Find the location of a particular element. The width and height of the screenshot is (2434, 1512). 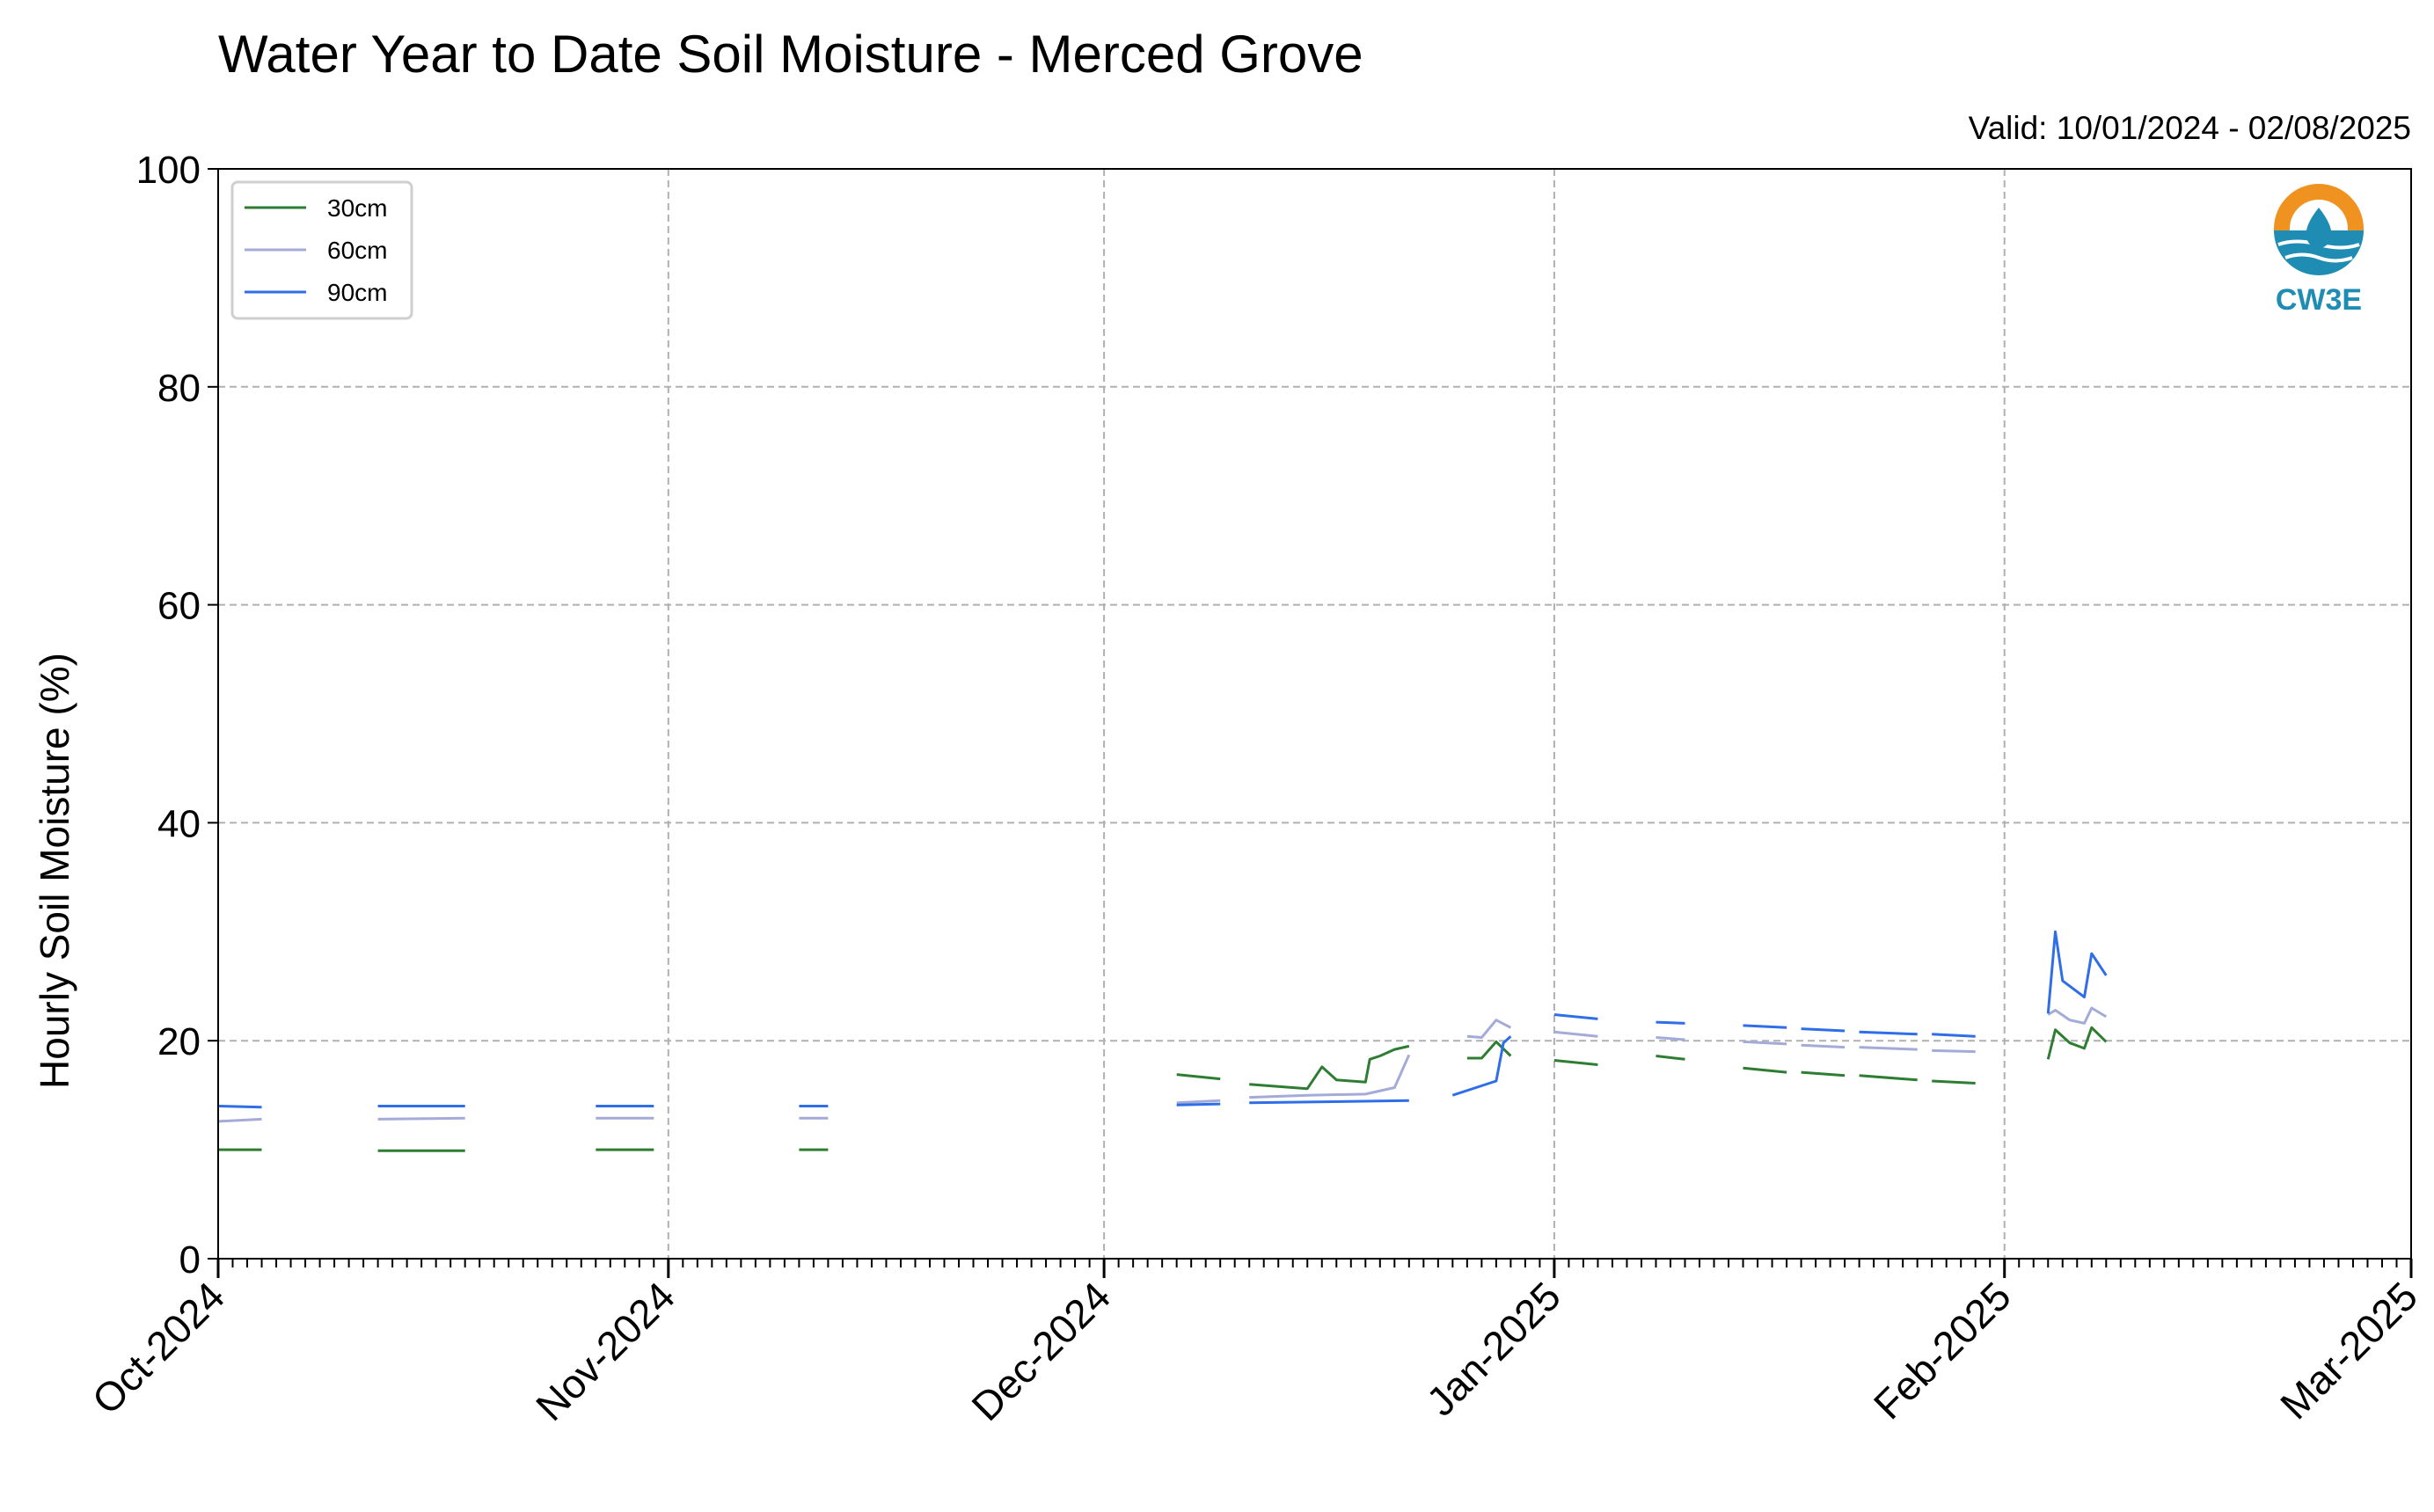

x-tick-label: Mar-2025 is located at coordinates (2348, 1350).